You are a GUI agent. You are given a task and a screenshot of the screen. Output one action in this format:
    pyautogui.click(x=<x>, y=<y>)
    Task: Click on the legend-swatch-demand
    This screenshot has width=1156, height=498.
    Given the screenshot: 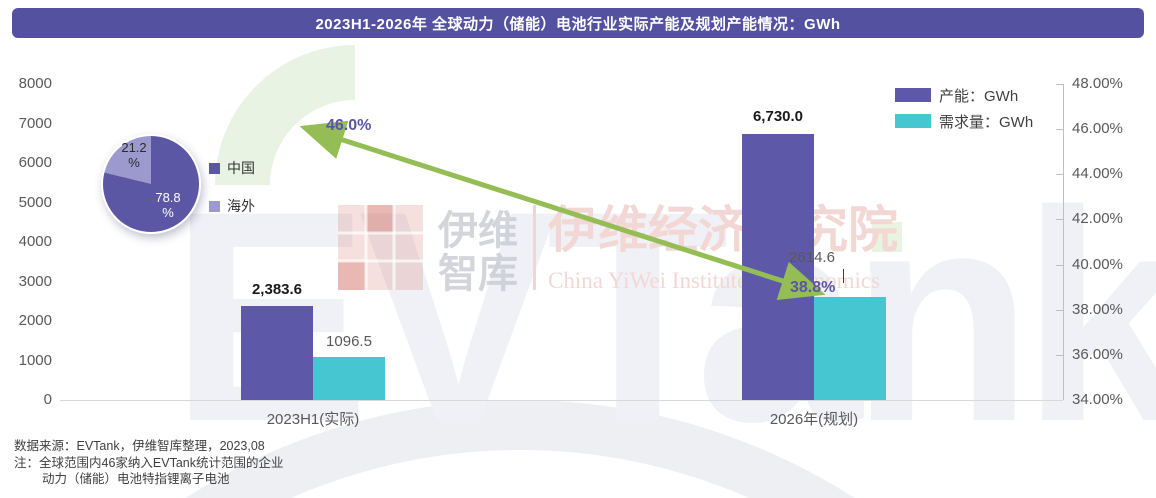 What is the action you would take?
    pyautogui.click(x=913, y=121)
    